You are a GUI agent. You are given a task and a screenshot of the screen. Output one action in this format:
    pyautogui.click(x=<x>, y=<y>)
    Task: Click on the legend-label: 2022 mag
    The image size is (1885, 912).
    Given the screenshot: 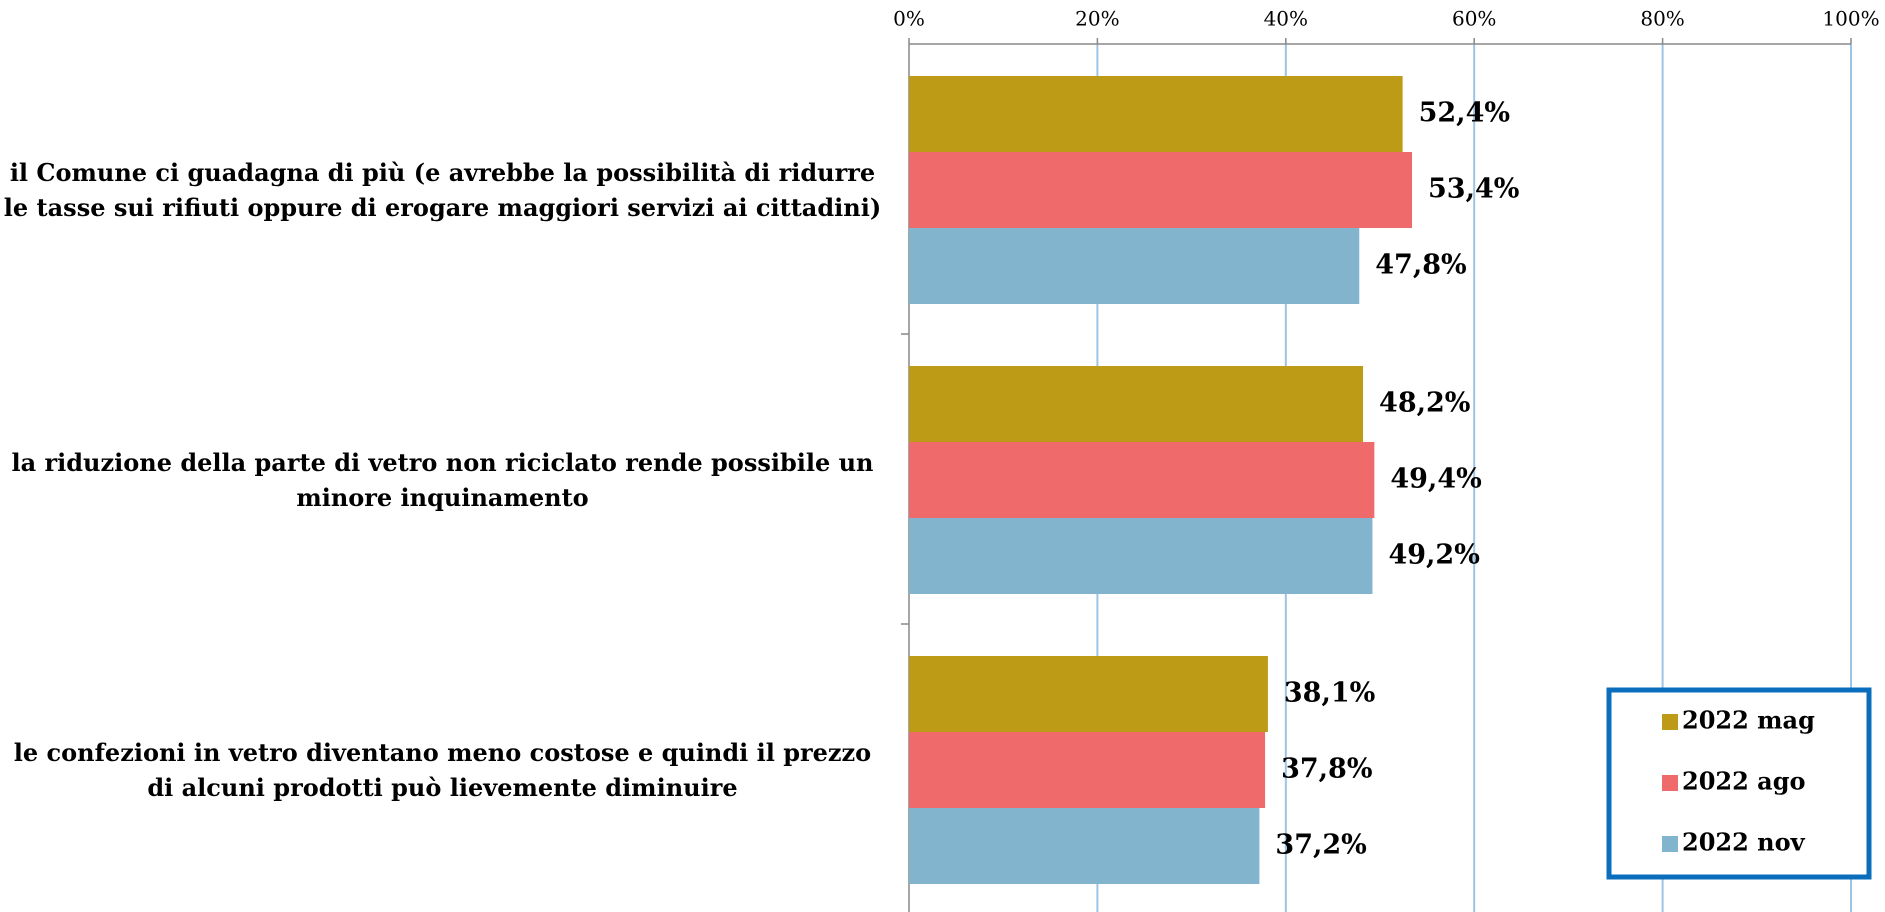 What is the action you would take?
    pyautogui.click(x=1748, y=720)
    